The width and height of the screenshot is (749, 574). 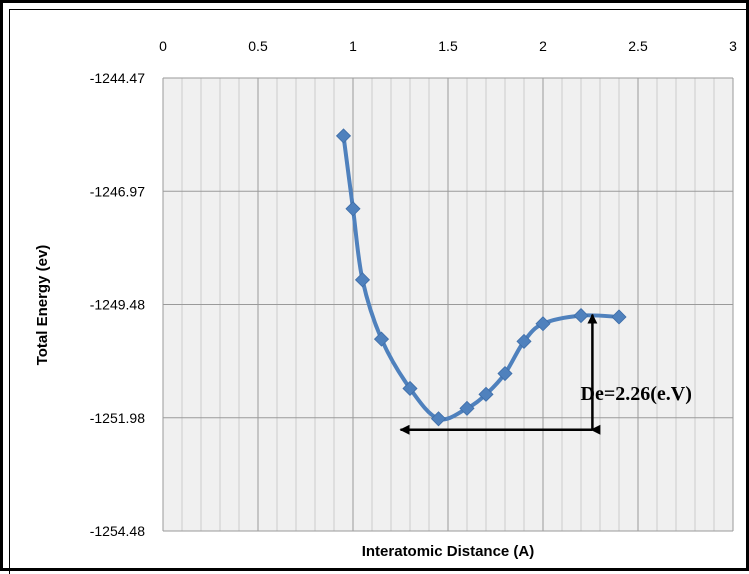 I want to click on x-tick-label: 2.5, so click(x=638, y=46).